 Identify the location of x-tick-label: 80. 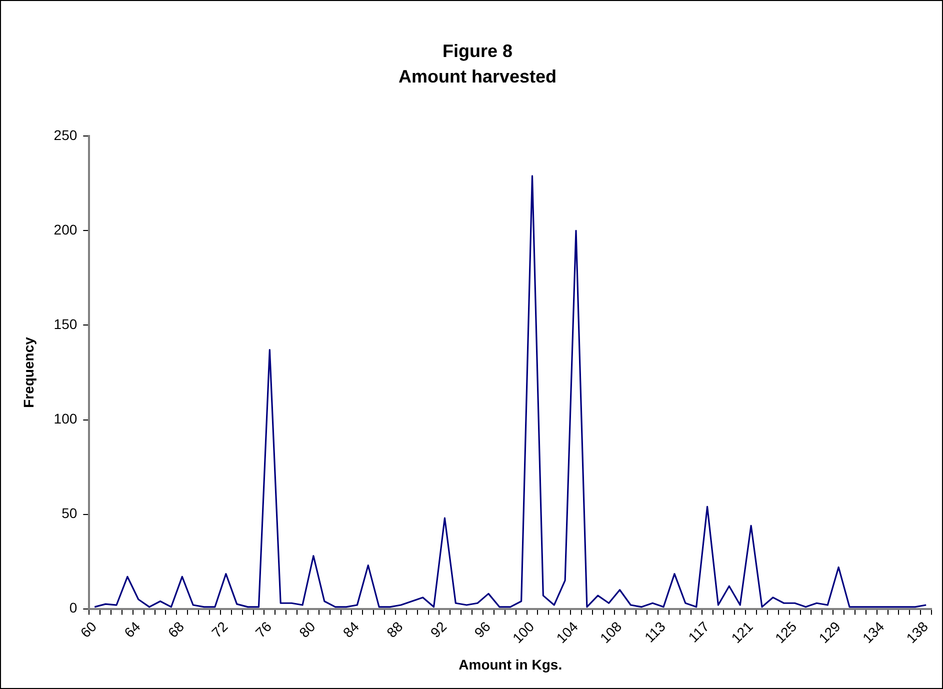
(307, 629).